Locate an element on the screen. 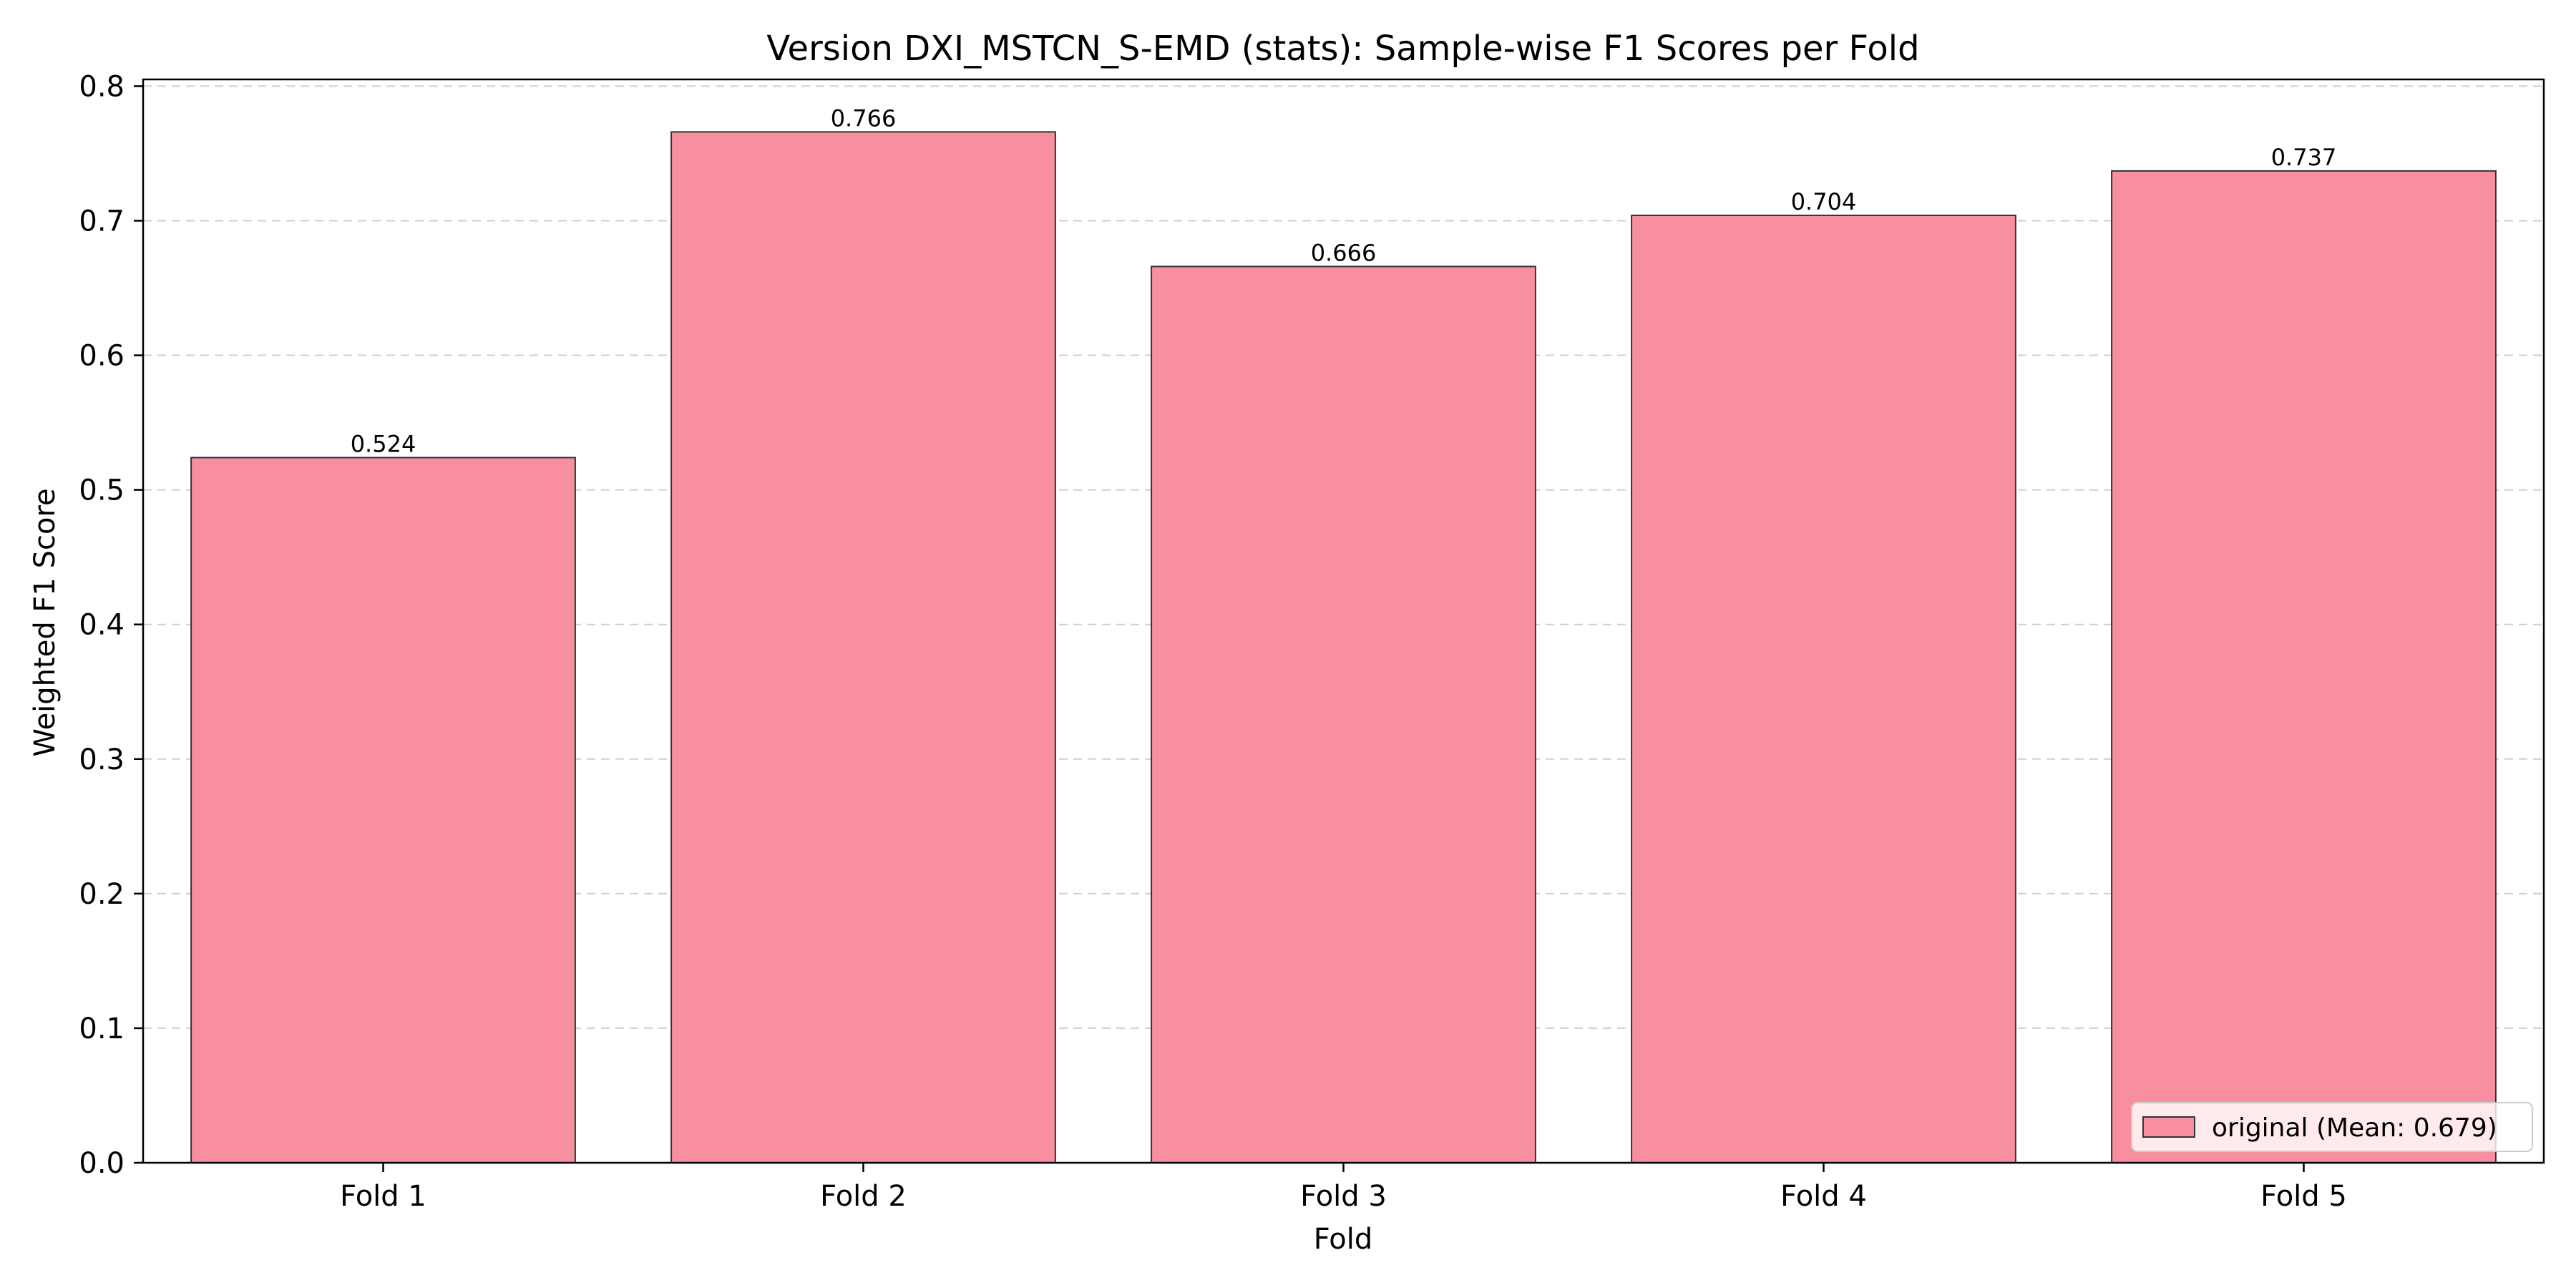 The width and height of the screenshot is (2576, 1288). legend-label: original (Mean: 0.679) is located at coordinates (2354, 1128).